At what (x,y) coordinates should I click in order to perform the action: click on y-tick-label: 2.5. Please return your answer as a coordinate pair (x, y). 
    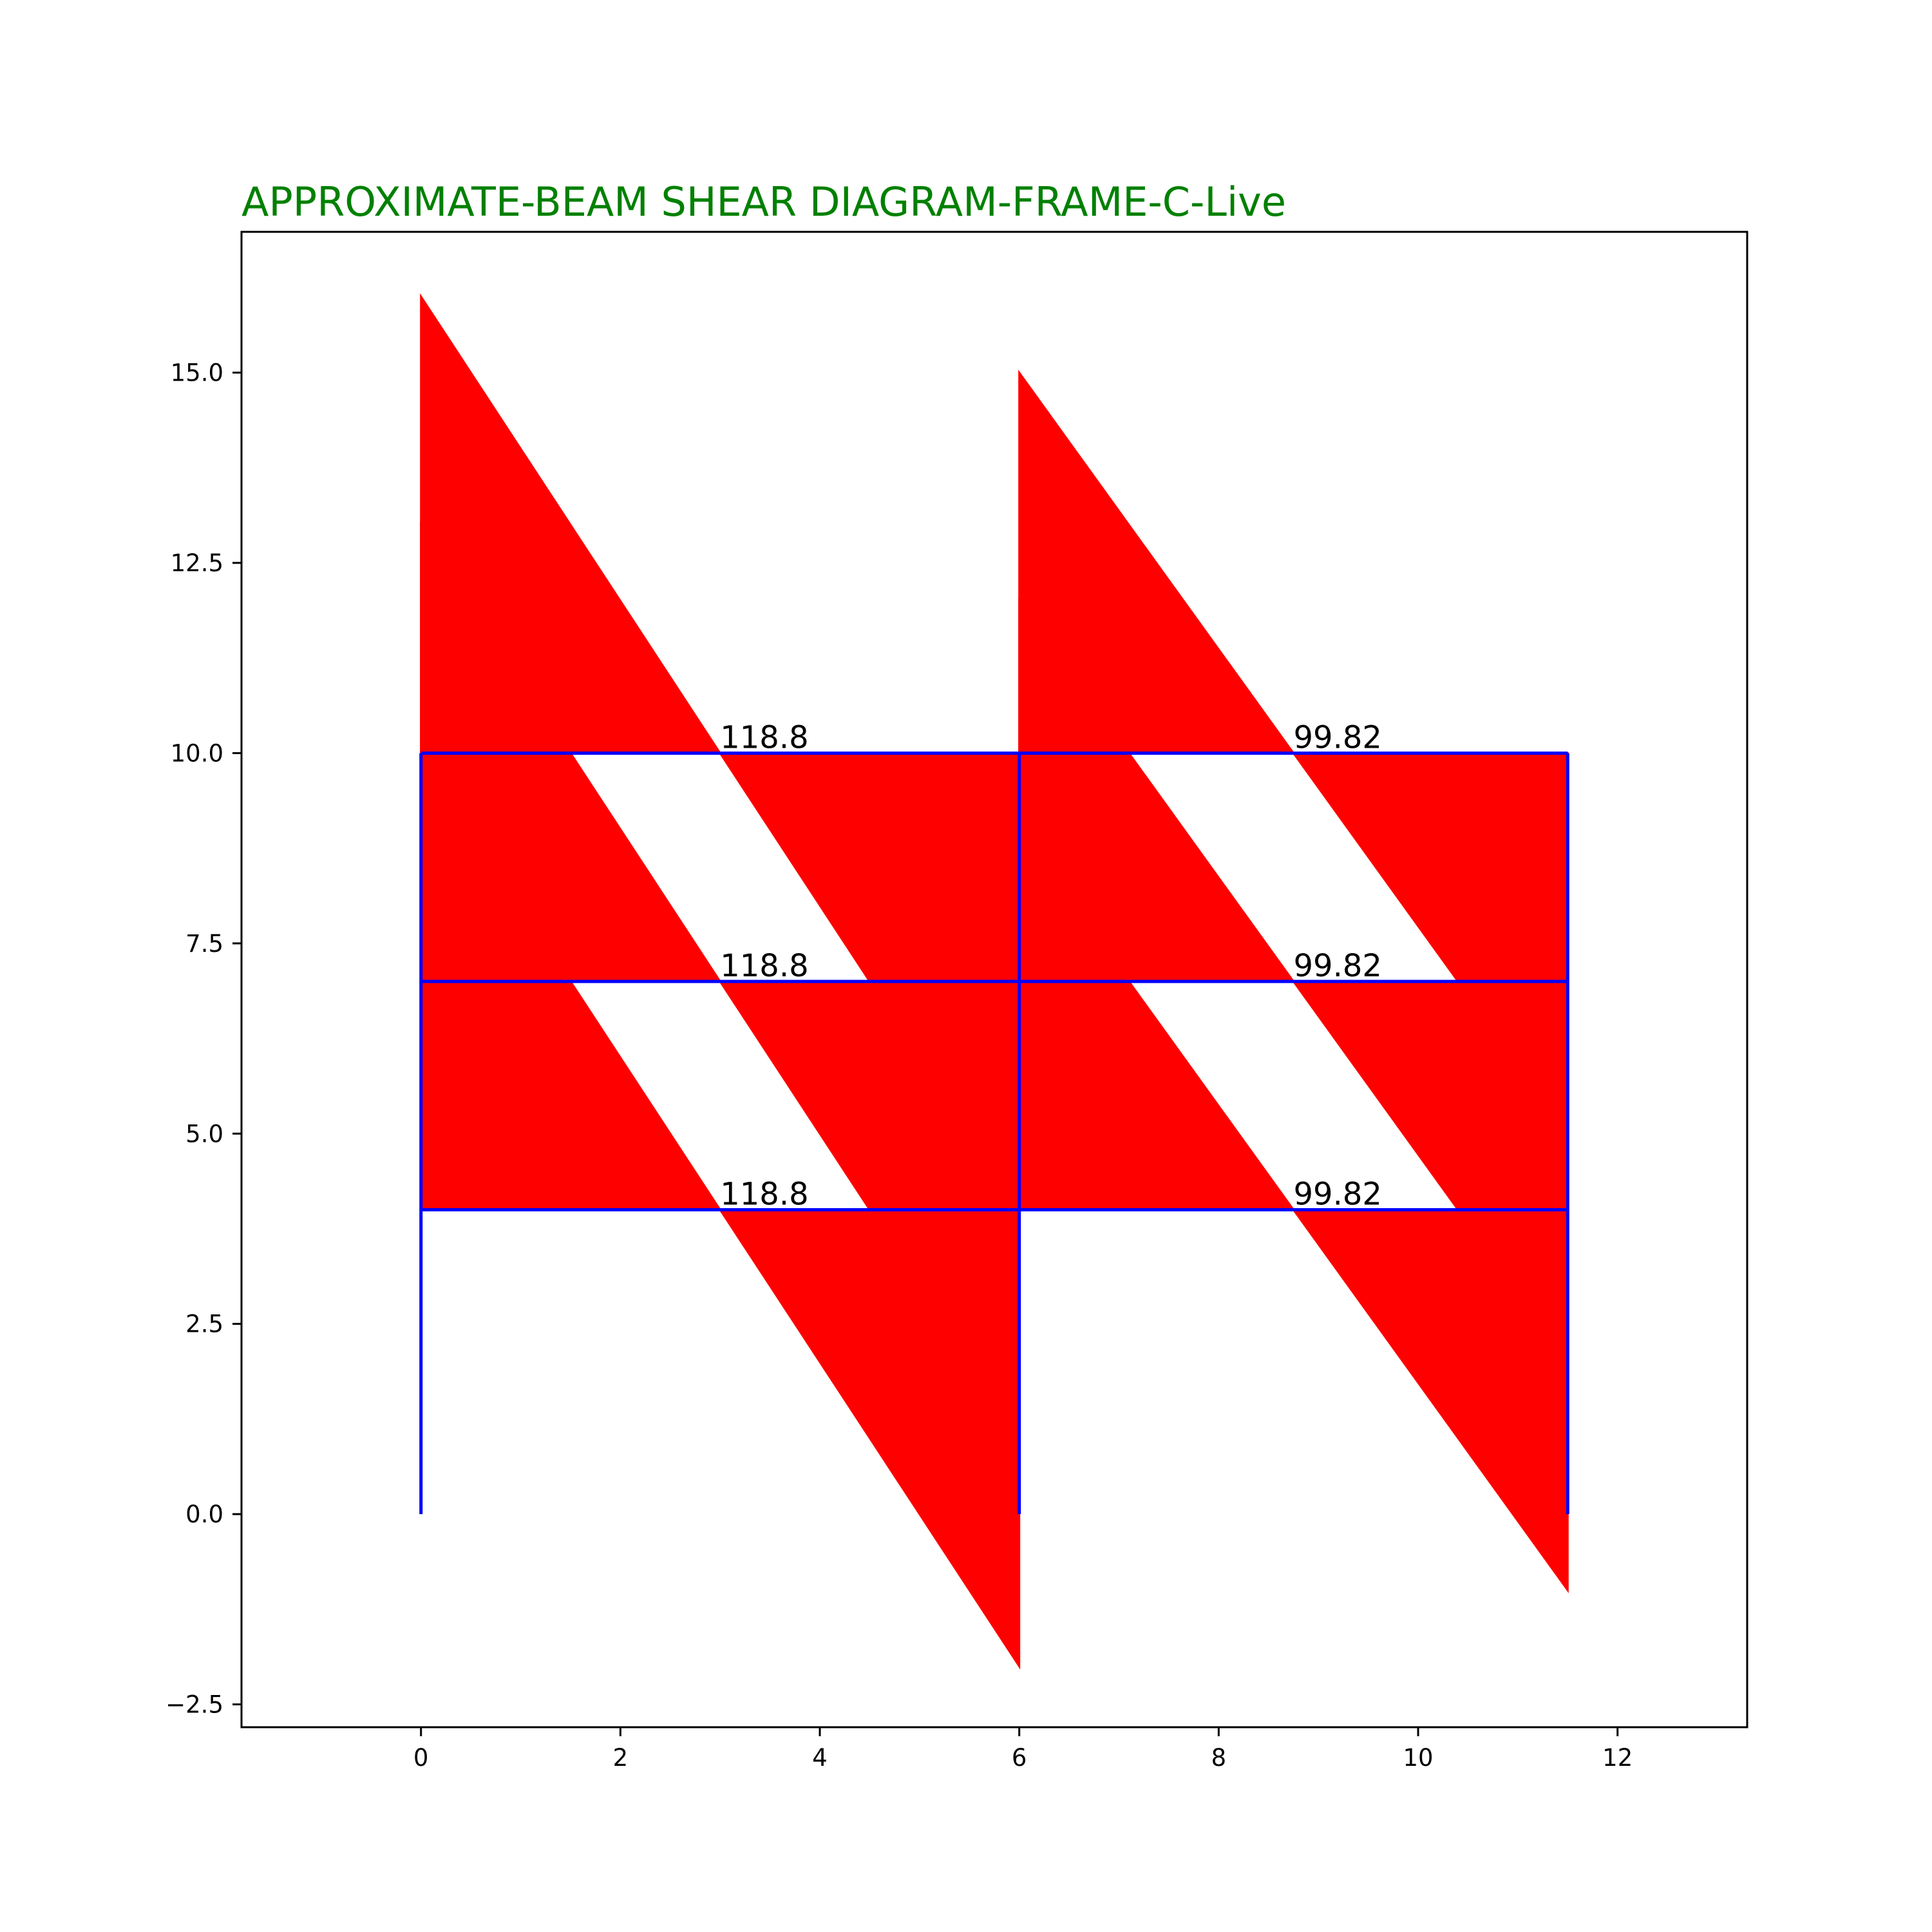
    Looking at the image, I should click on (204, 1324).